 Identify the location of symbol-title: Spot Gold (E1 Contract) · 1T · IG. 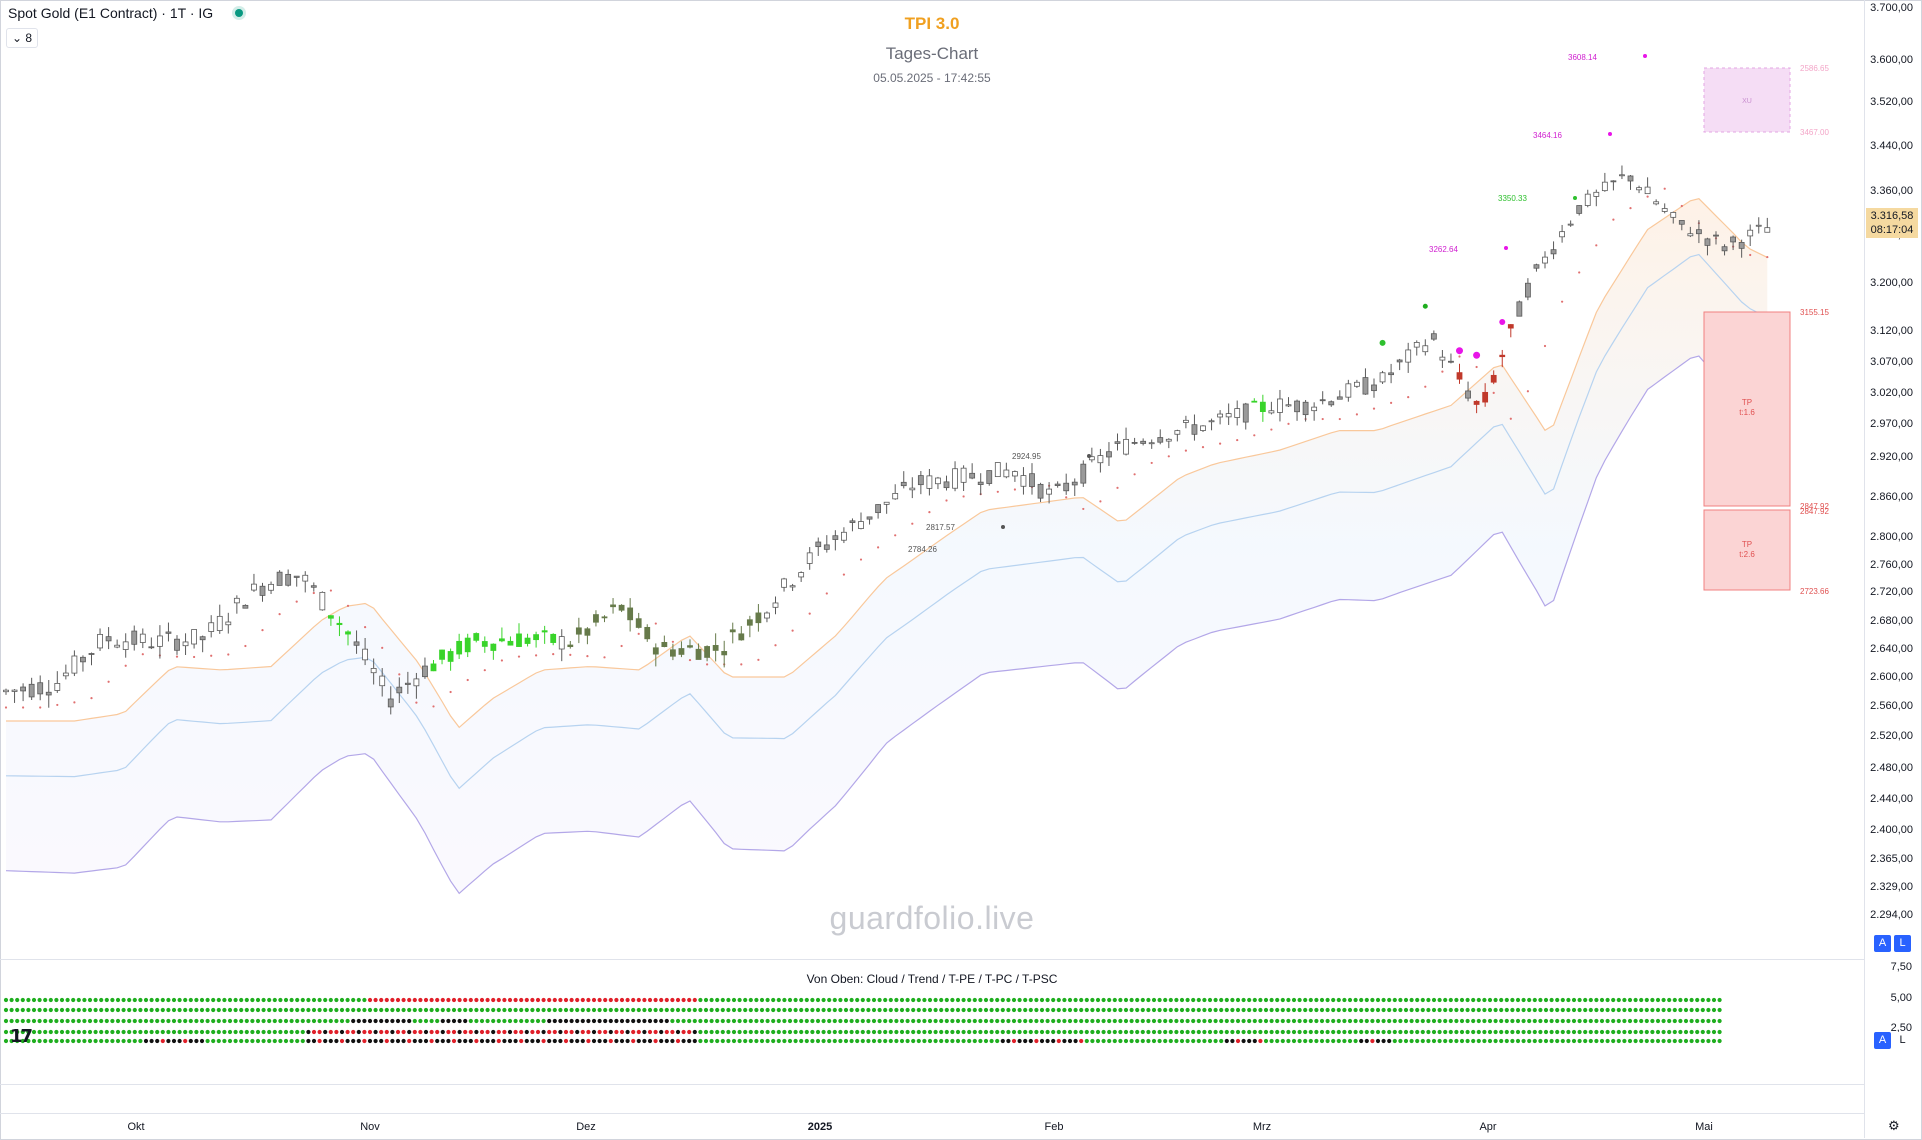
(111, 13).